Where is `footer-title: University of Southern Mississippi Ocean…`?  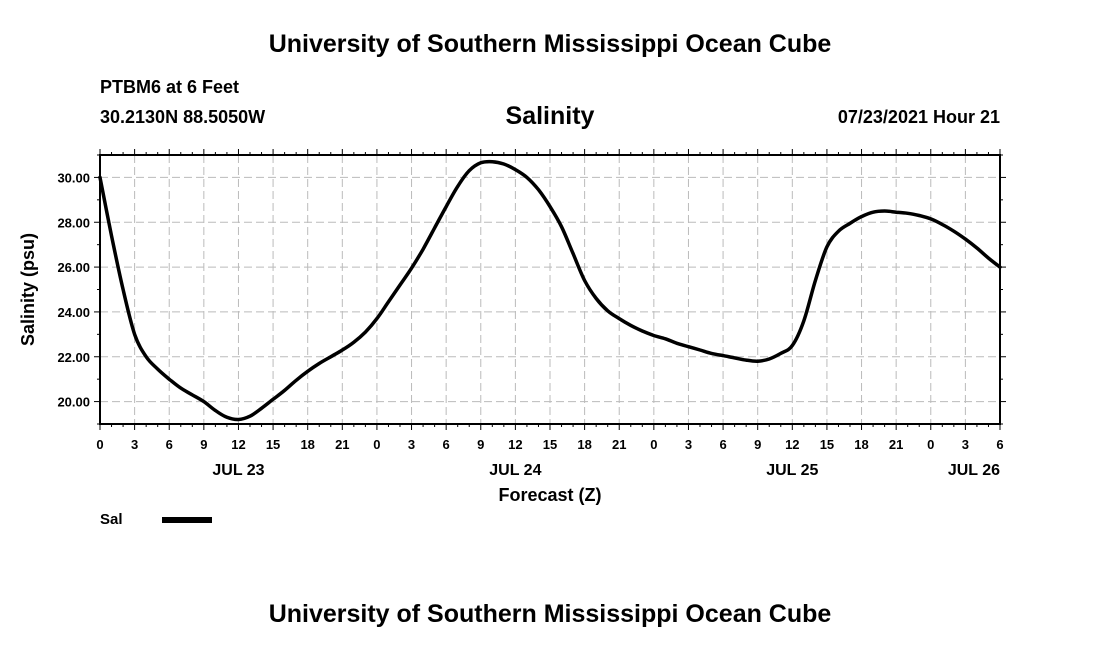
footer-title: University of Southern Mississippi Ocean… is located at coordinates (550, 614).